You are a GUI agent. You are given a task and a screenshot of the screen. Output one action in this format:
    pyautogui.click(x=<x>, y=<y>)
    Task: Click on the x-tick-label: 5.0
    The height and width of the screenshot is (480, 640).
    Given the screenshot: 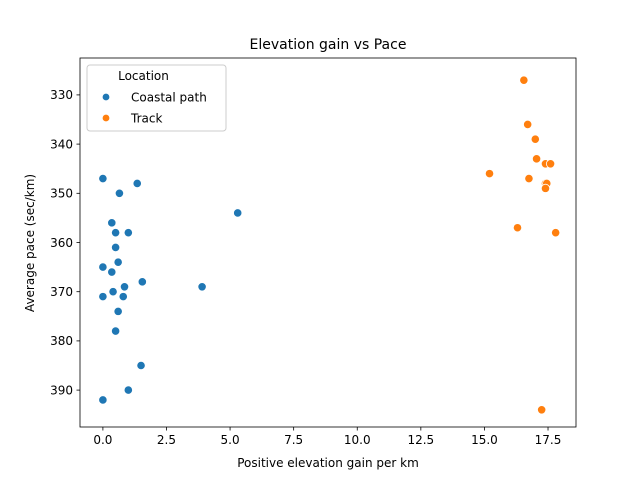 What is the action you would take?
    pyautogui.click(x=230, y=440)
    